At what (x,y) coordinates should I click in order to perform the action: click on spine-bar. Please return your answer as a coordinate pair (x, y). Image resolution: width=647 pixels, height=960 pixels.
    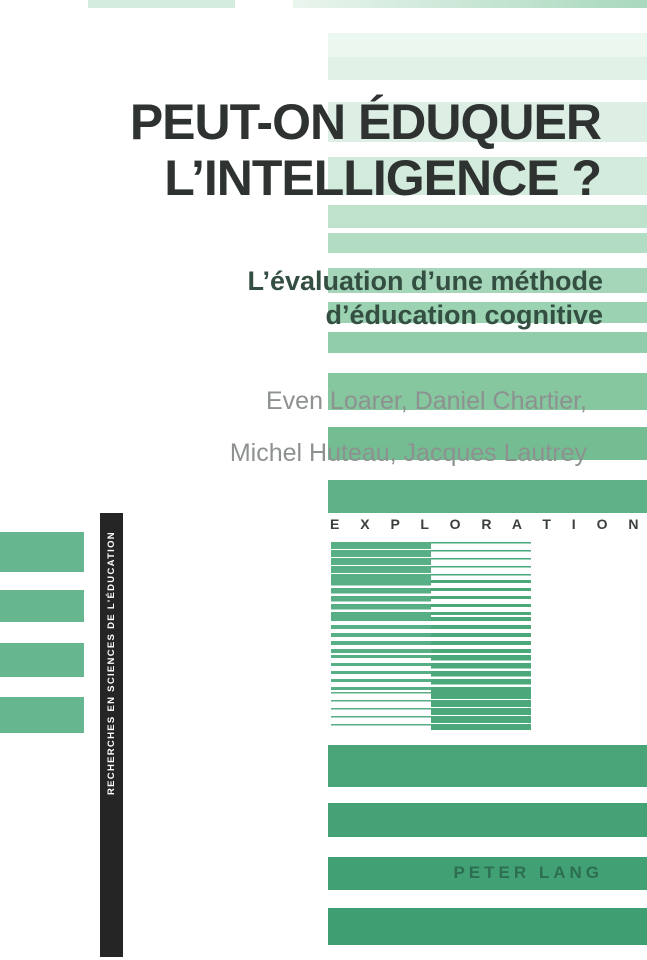
    Looking at the image, I should click on (111, 735).